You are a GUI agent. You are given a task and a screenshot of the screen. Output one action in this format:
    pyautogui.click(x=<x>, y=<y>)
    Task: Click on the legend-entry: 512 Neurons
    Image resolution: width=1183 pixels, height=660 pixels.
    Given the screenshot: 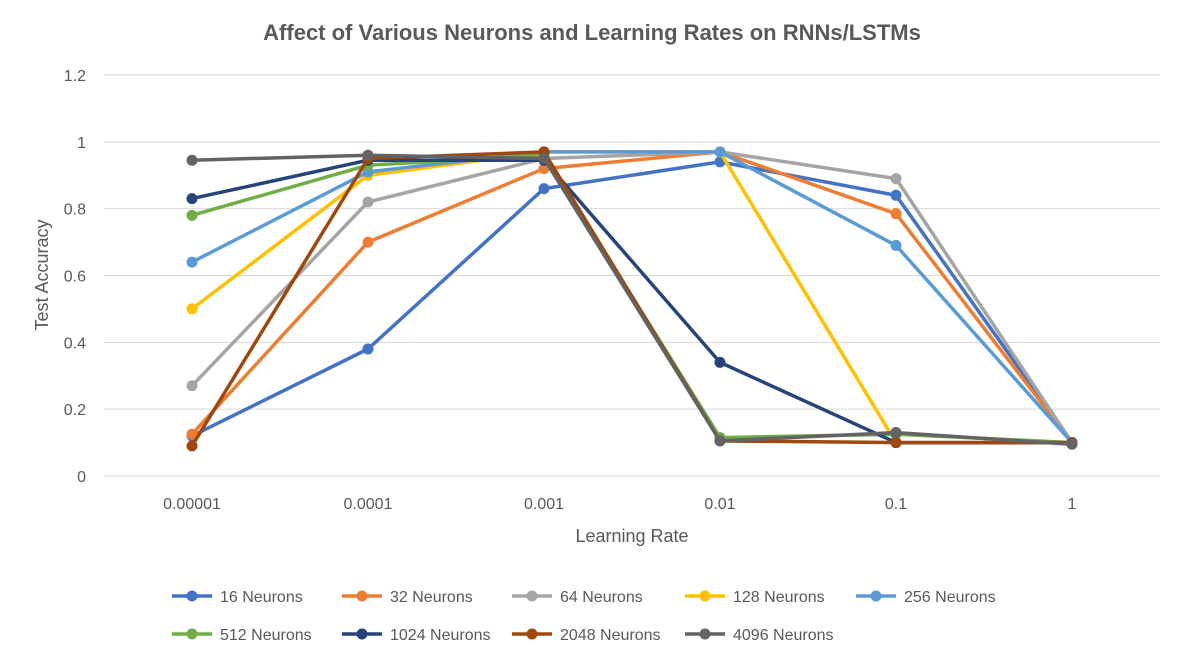 What is the action you would take?
    pyautogui.click(x=242, y=635)
    